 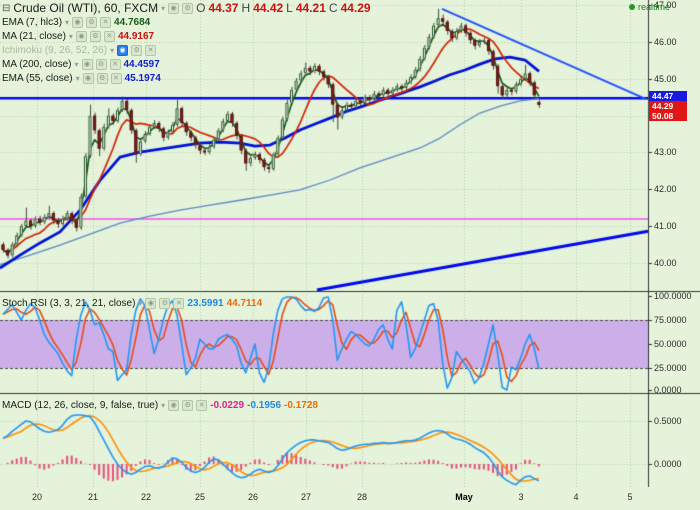 I want to click on symbol-title: Crude Oil (WTI), 60, FXCM, so click(x=86, y=8).